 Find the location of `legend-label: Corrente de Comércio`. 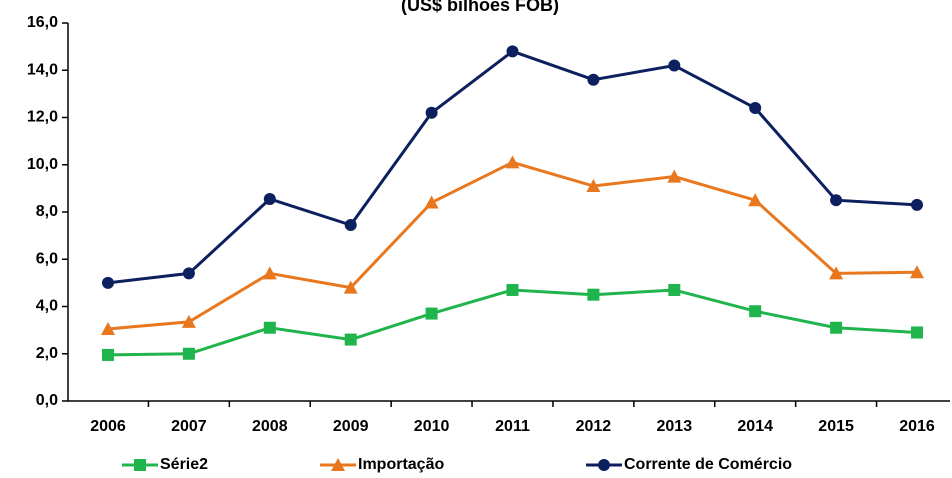

legend-label: Corrente de Comércio is located at coordinates (708, 464).